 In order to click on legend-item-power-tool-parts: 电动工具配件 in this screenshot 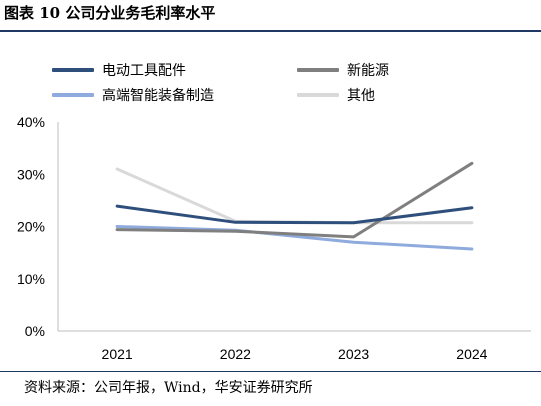, I will do `click(119, 70)`.